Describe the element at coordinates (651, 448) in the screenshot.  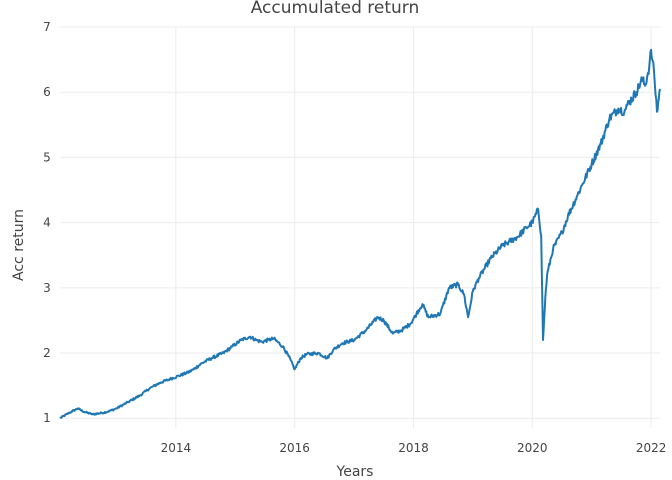
I see `x-tick-label: 2022` at that location.